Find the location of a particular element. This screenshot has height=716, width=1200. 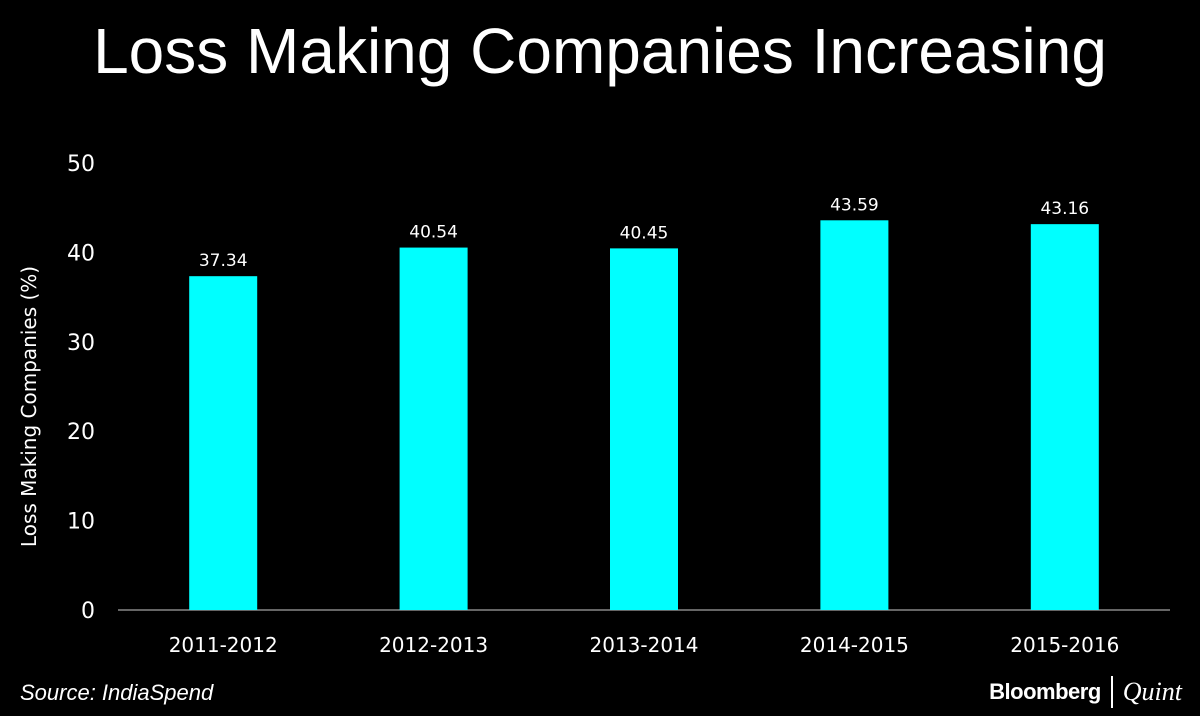

x-tick-label: 2014-2015 is located at coordinates (854, 645).